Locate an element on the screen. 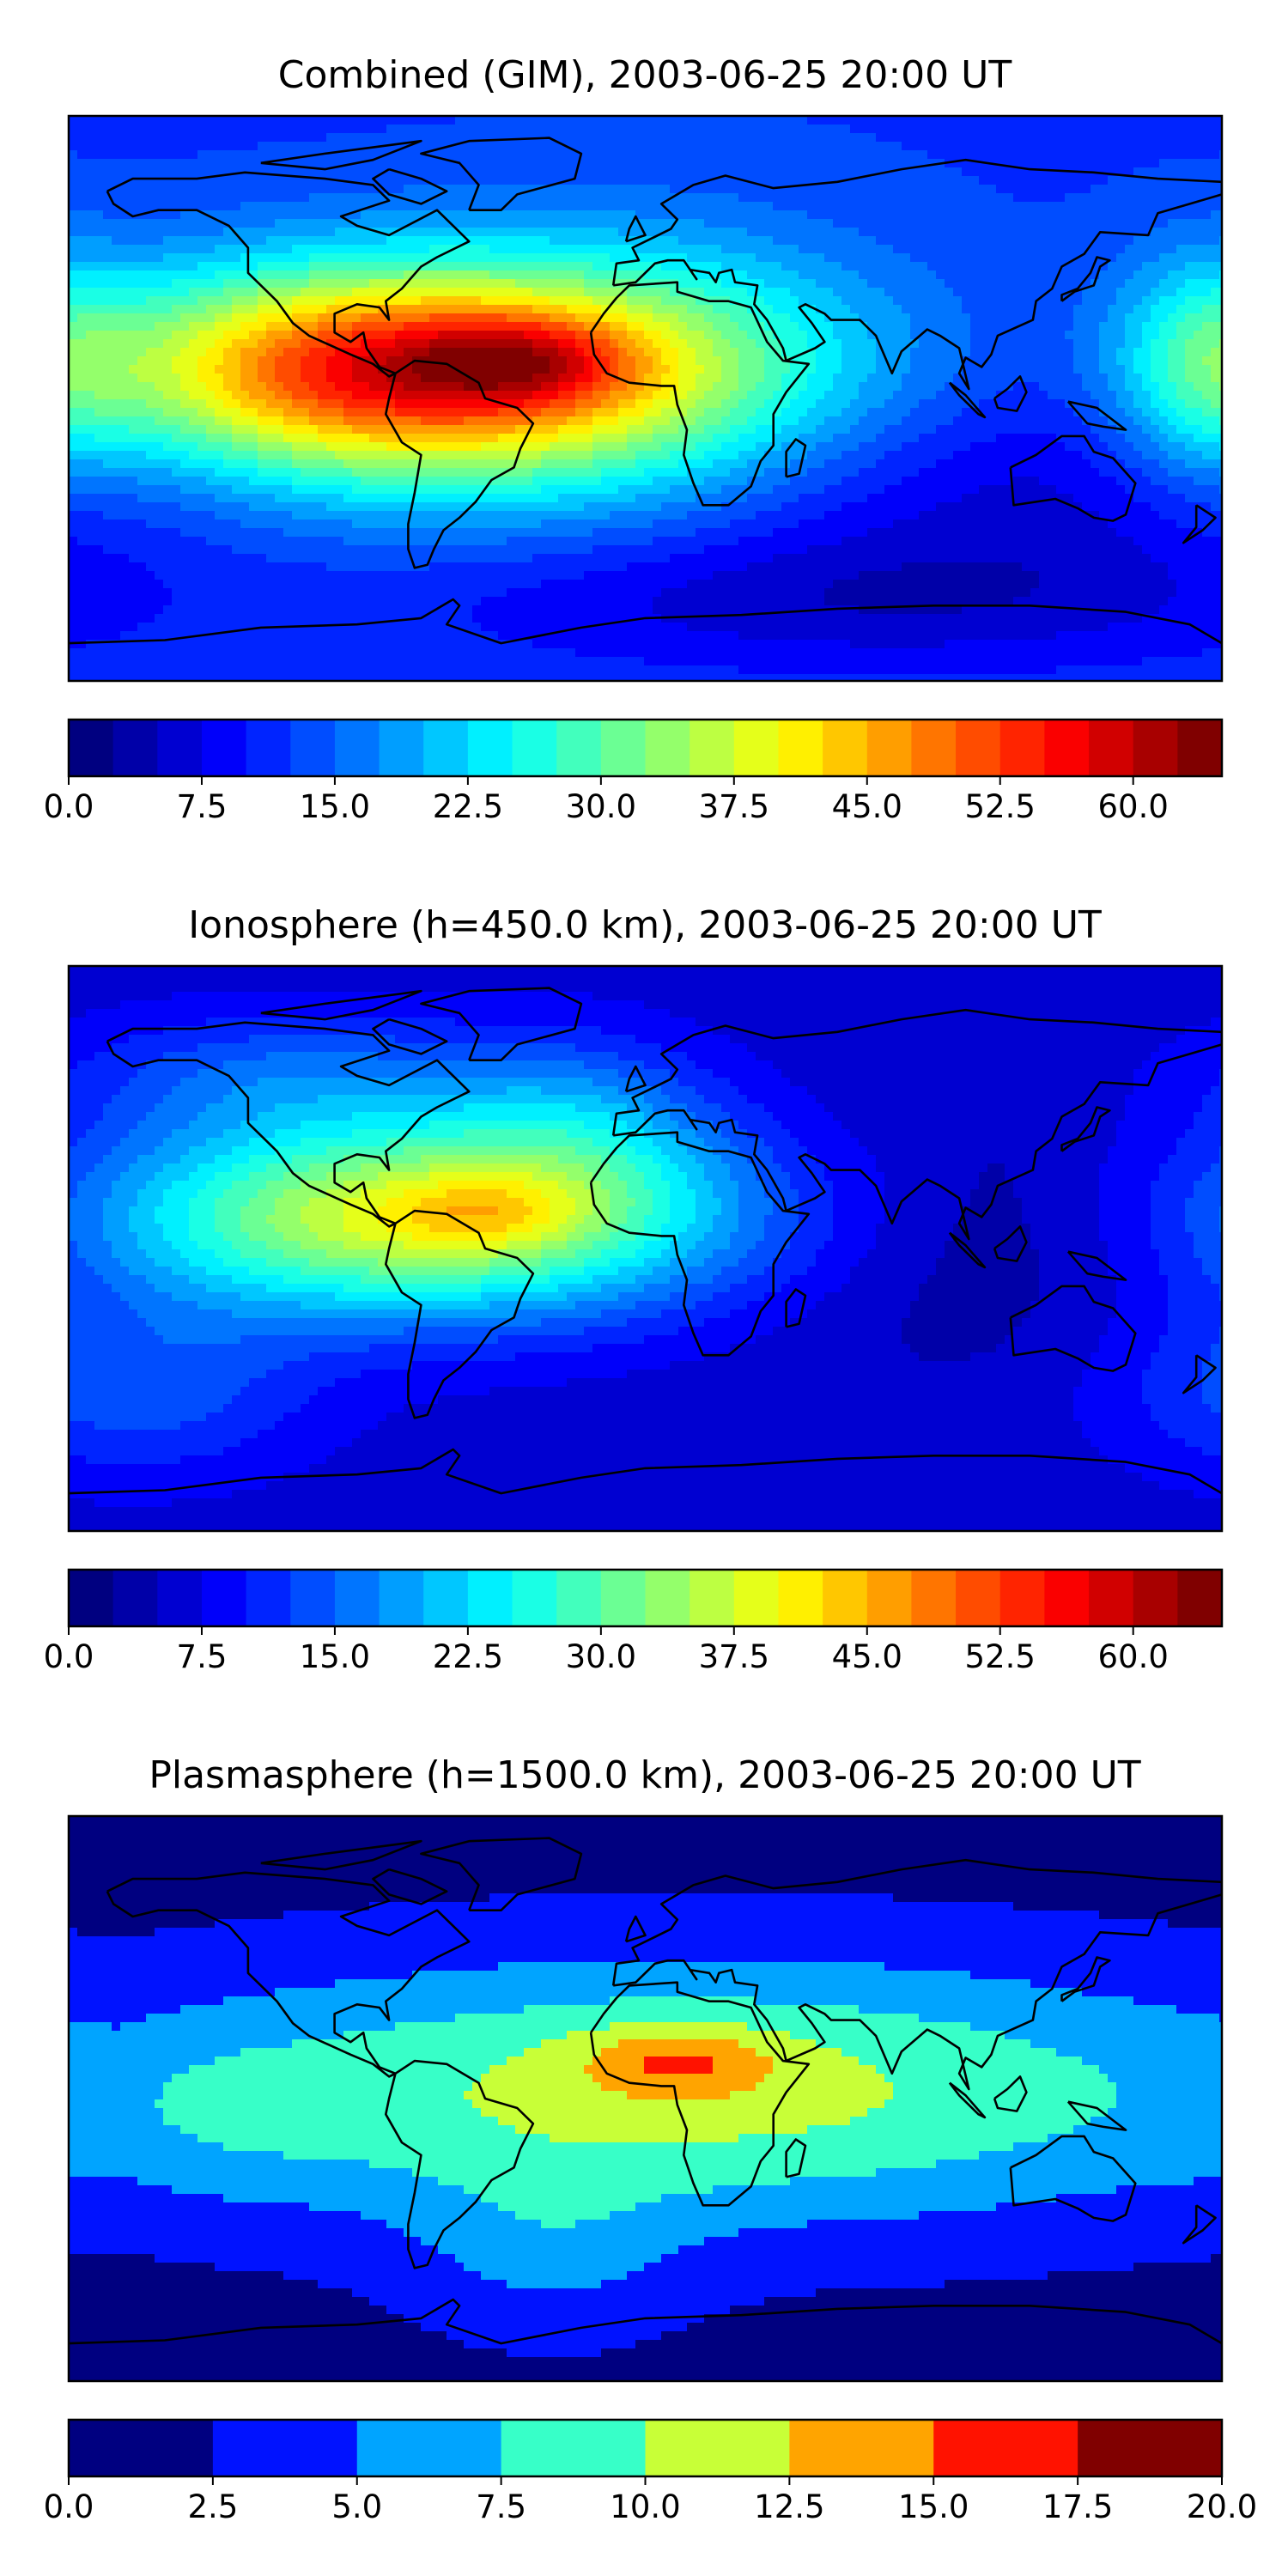 The height and width of the screenshot is (2576, 1288). colorbar: 0.0 7.5 15.0 22.5 30.0 37.5 45.0 52.5 60.0 is located at coordinates (634, 1621).